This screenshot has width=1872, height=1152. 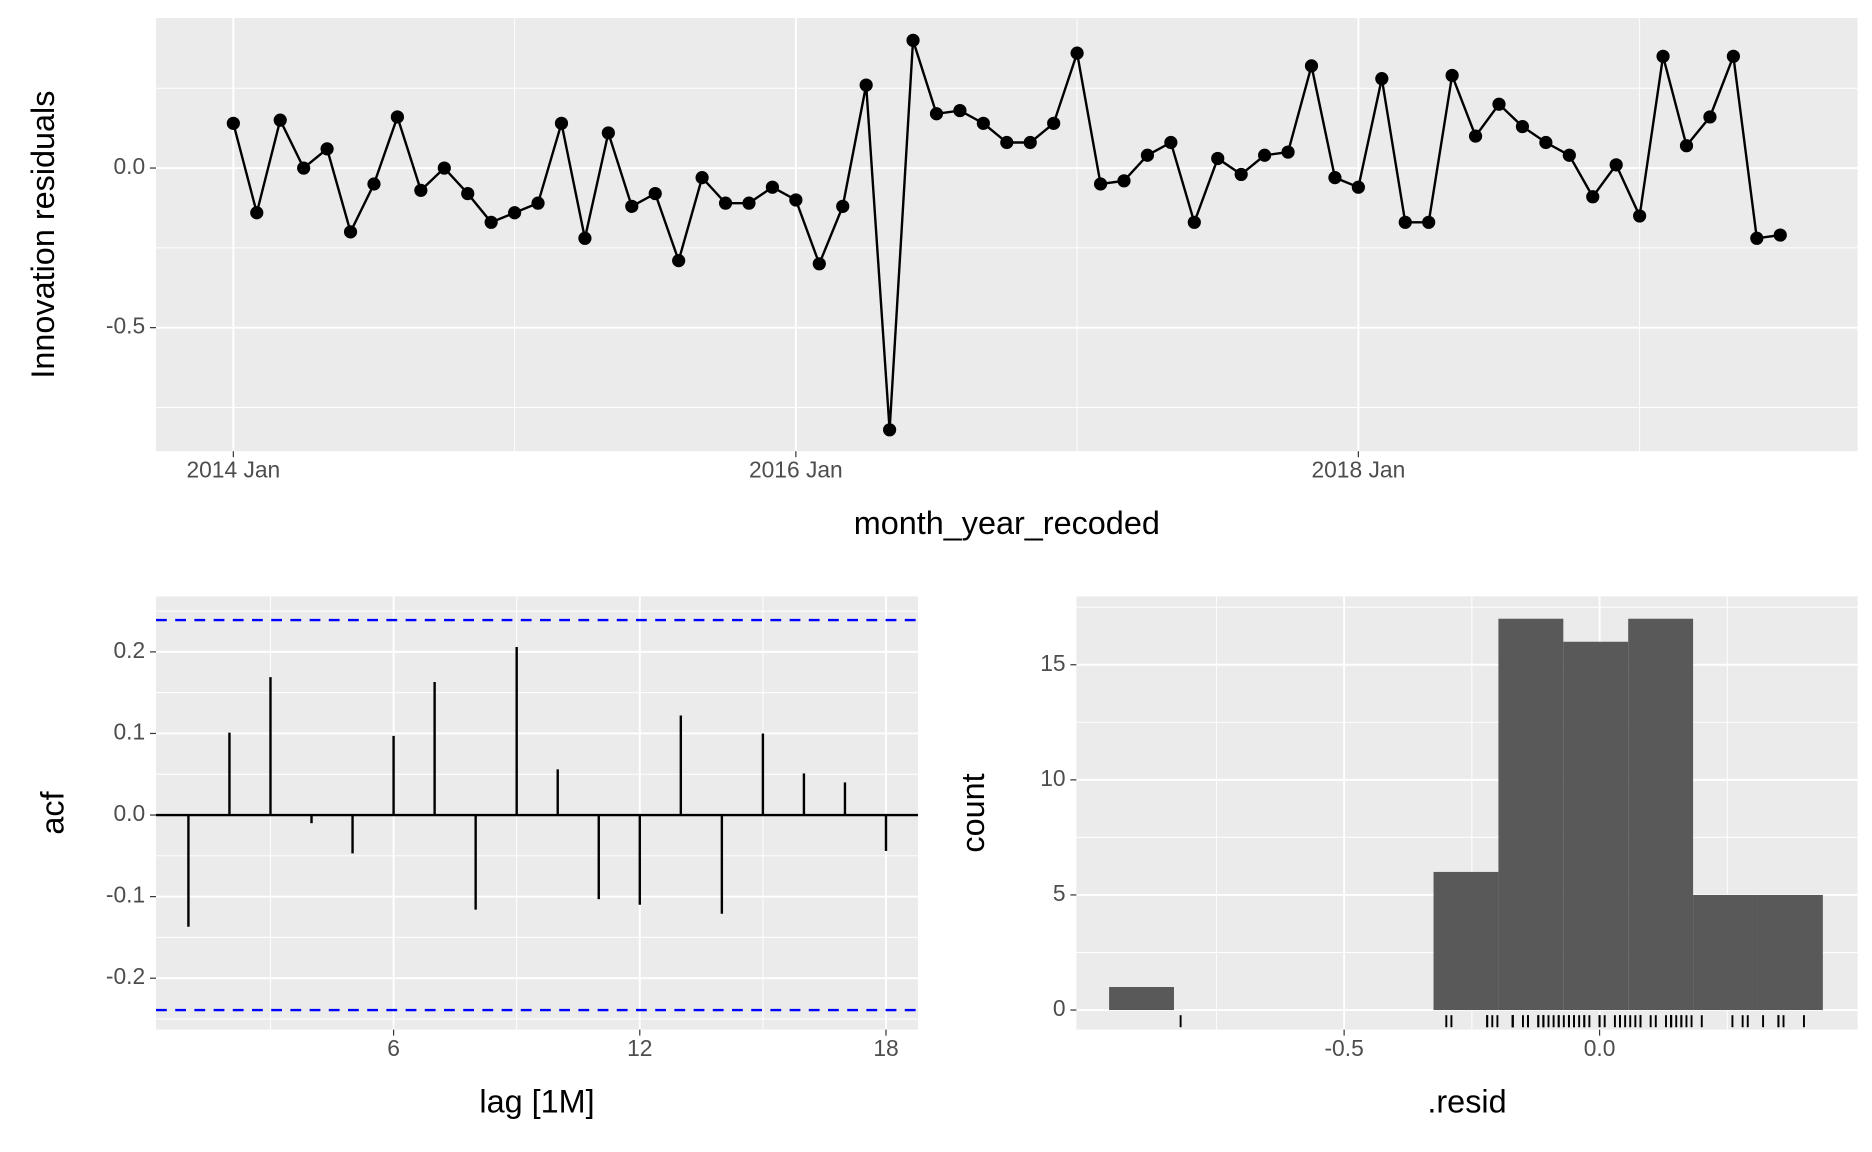 I want to click on x-tick-label: 18, so click(x=885, y=1048).